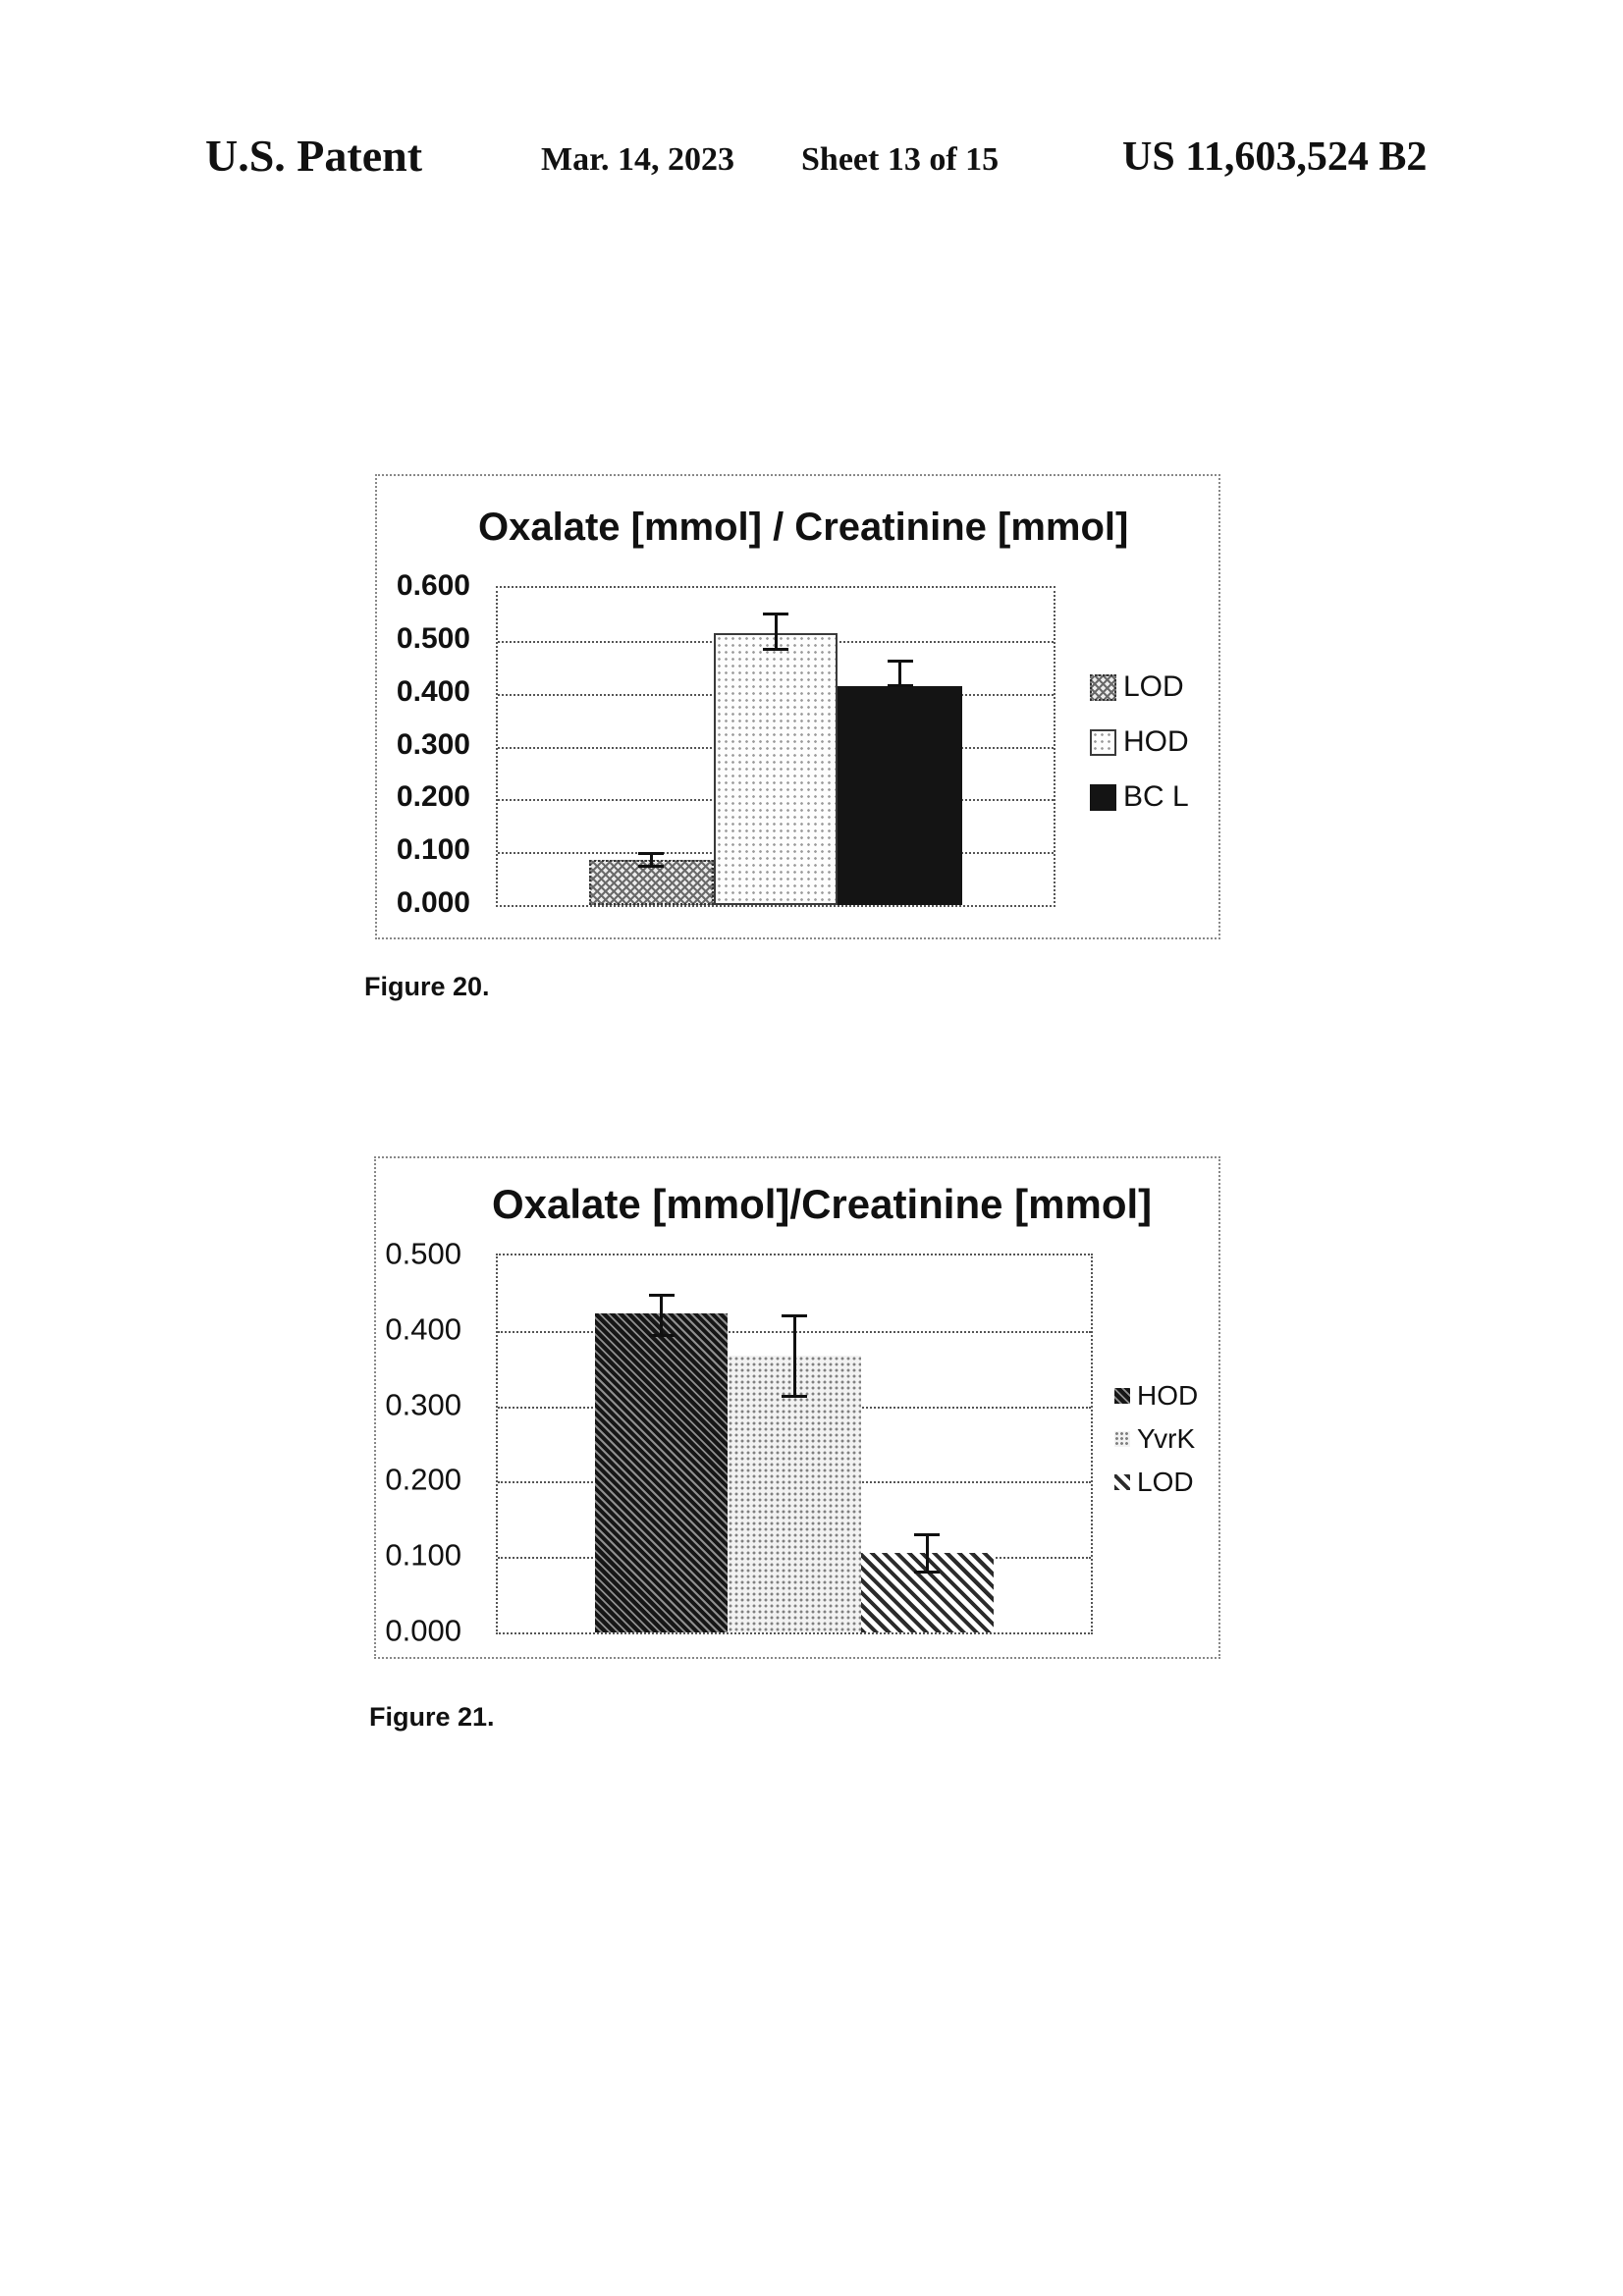  What do you see at coordinates (638, 159) in the screenshot?
I see `patent-date: Mar. 14, 2023` at bounding box center [638, 159].